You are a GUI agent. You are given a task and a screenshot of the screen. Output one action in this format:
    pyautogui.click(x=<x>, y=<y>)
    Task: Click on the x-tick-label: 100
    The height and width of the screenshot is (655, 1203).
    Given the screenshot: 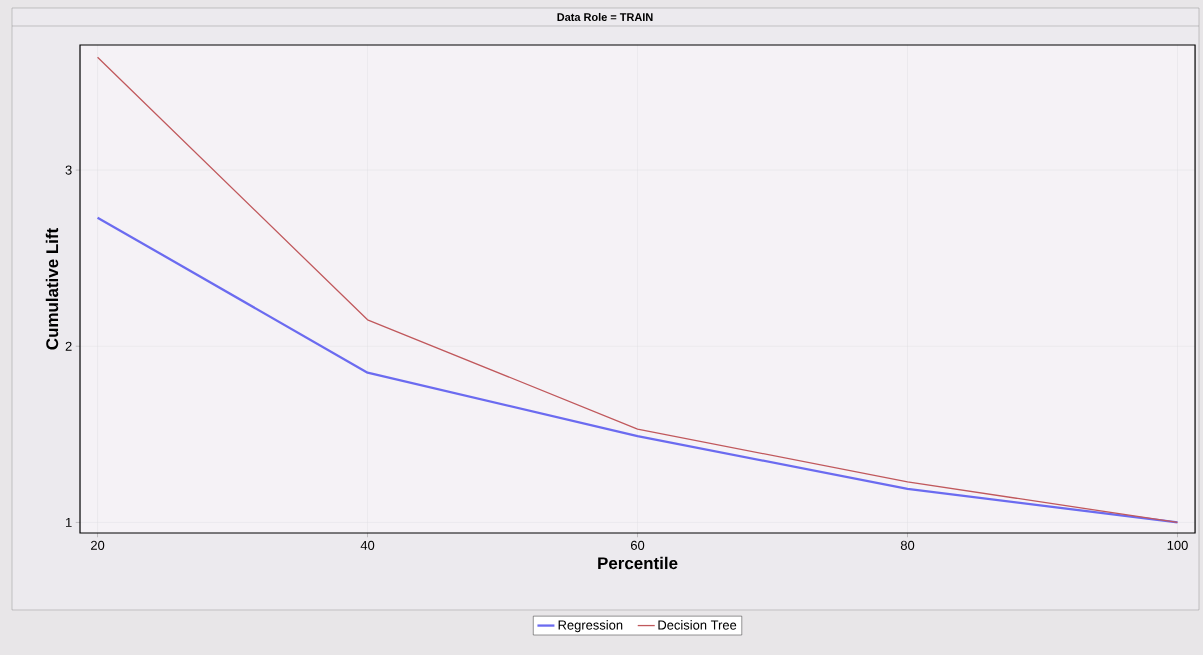 What is the action you would take?
    pyautogui.click(x=1177, y=545)
    